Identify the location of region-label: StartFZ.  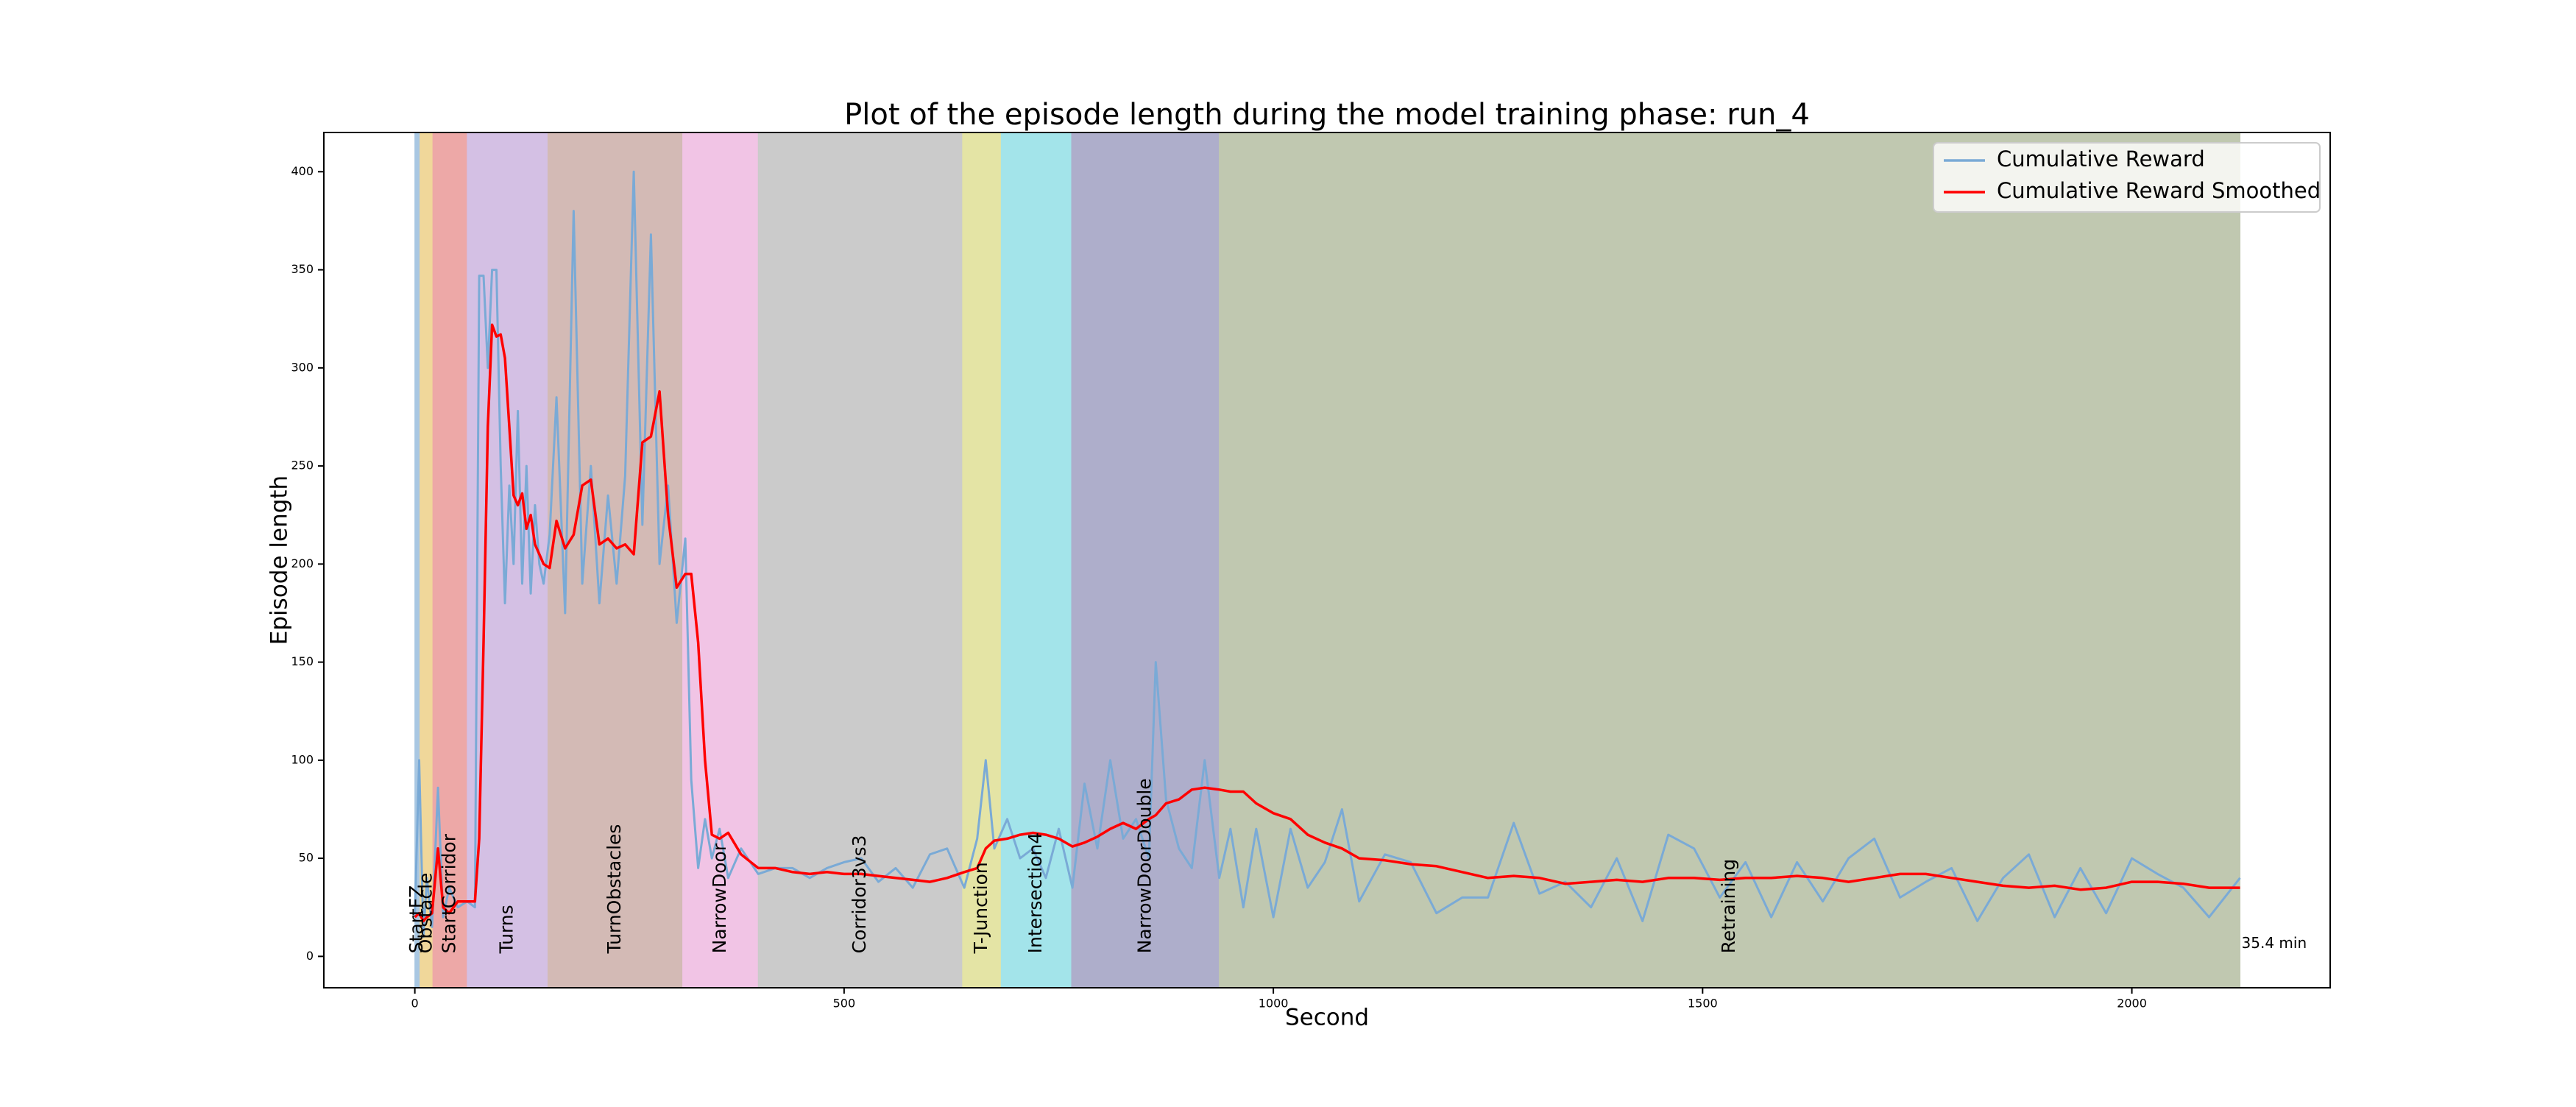
(416, 919).